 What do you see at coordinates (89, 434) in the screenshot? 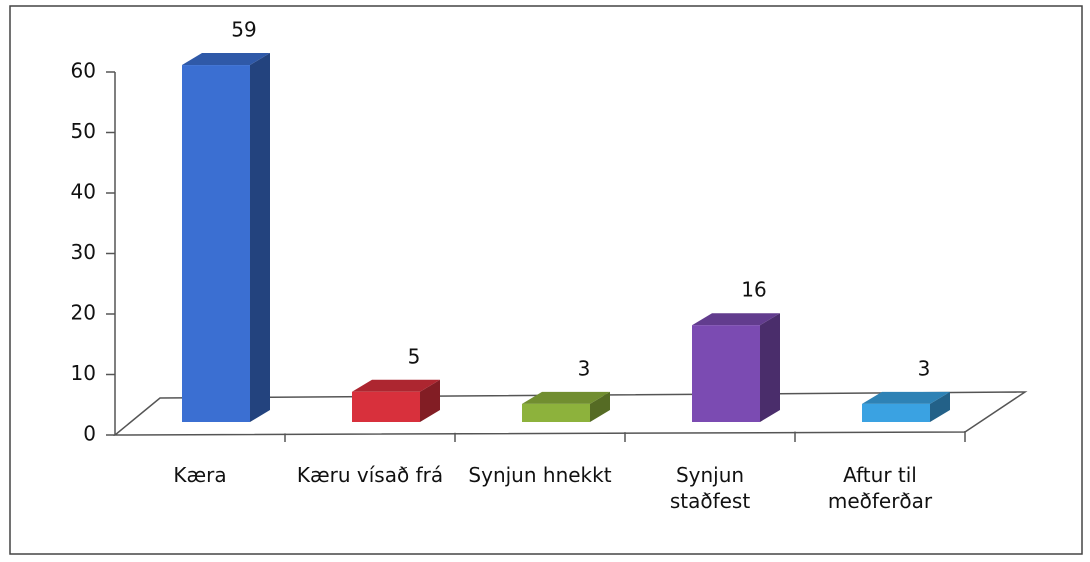
I see `y-tick-label: 0` at bounding box center [89, 434].